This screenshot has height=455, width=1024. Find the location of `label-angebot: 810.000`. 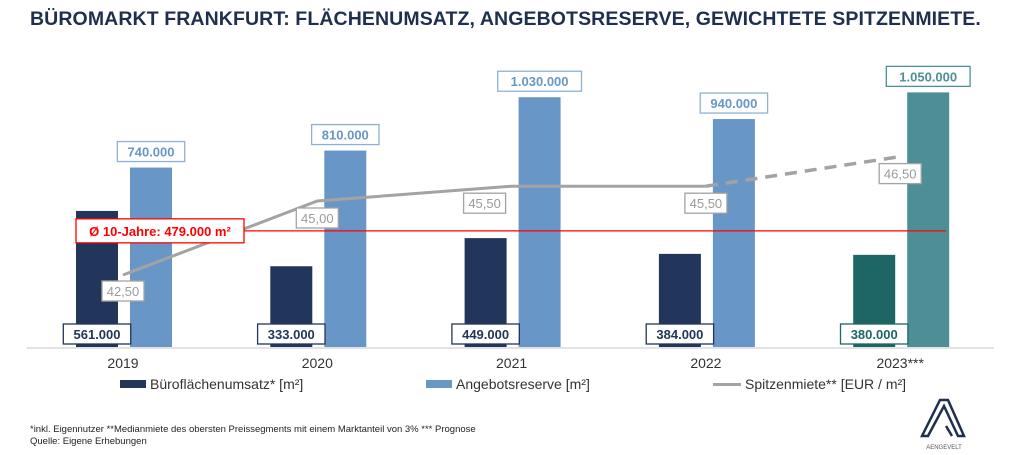

label-angebot: 810.000 is located at coordinates (345, 135).